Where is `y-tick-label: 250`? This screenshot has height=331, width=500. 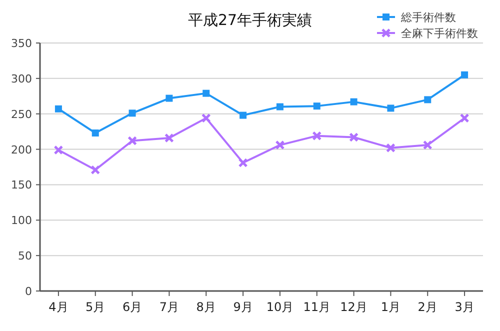
y-tick-label: 250 is located at coordinates (21, 114).